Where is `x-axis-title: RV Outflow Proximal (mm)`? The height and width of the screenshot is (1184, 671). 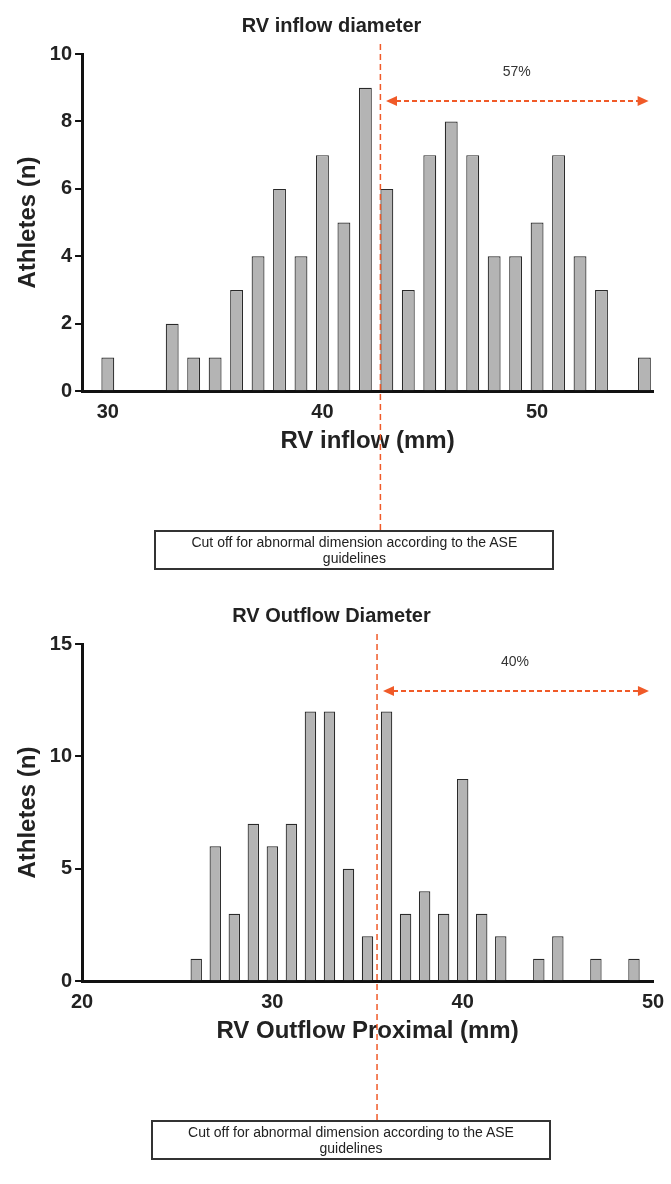 x-axis-title: RV Outflow Proximal (mm) is located at coordinates (367, 1030).